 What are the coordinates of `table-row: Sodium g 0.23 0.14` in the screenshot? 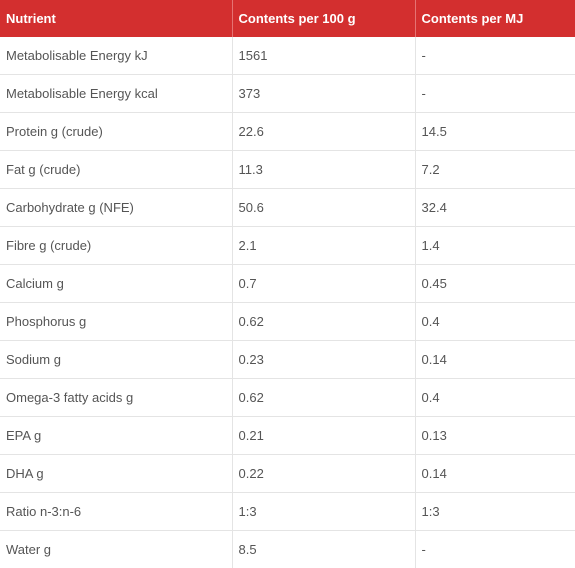 It's located at (287, 359).